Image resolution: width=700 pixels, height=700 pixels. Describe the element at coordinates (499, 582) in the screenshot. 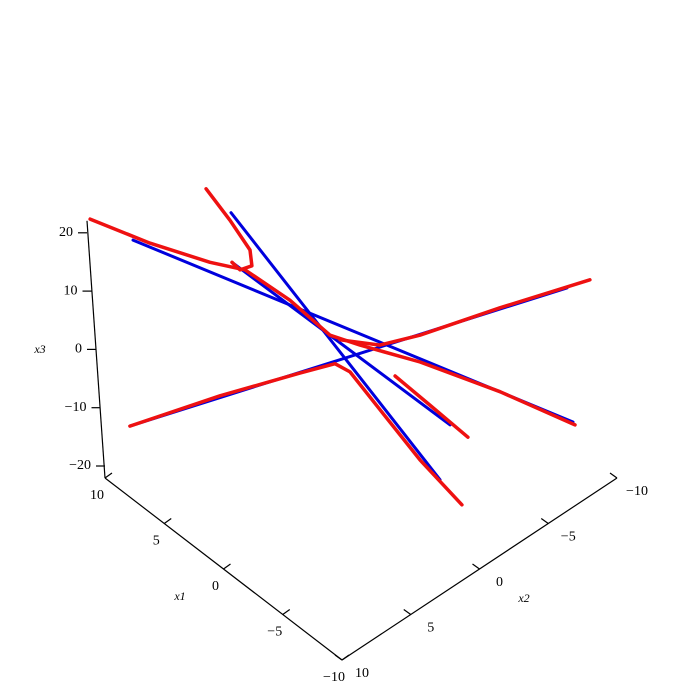

I see `y-tick-label: 0` at that location.